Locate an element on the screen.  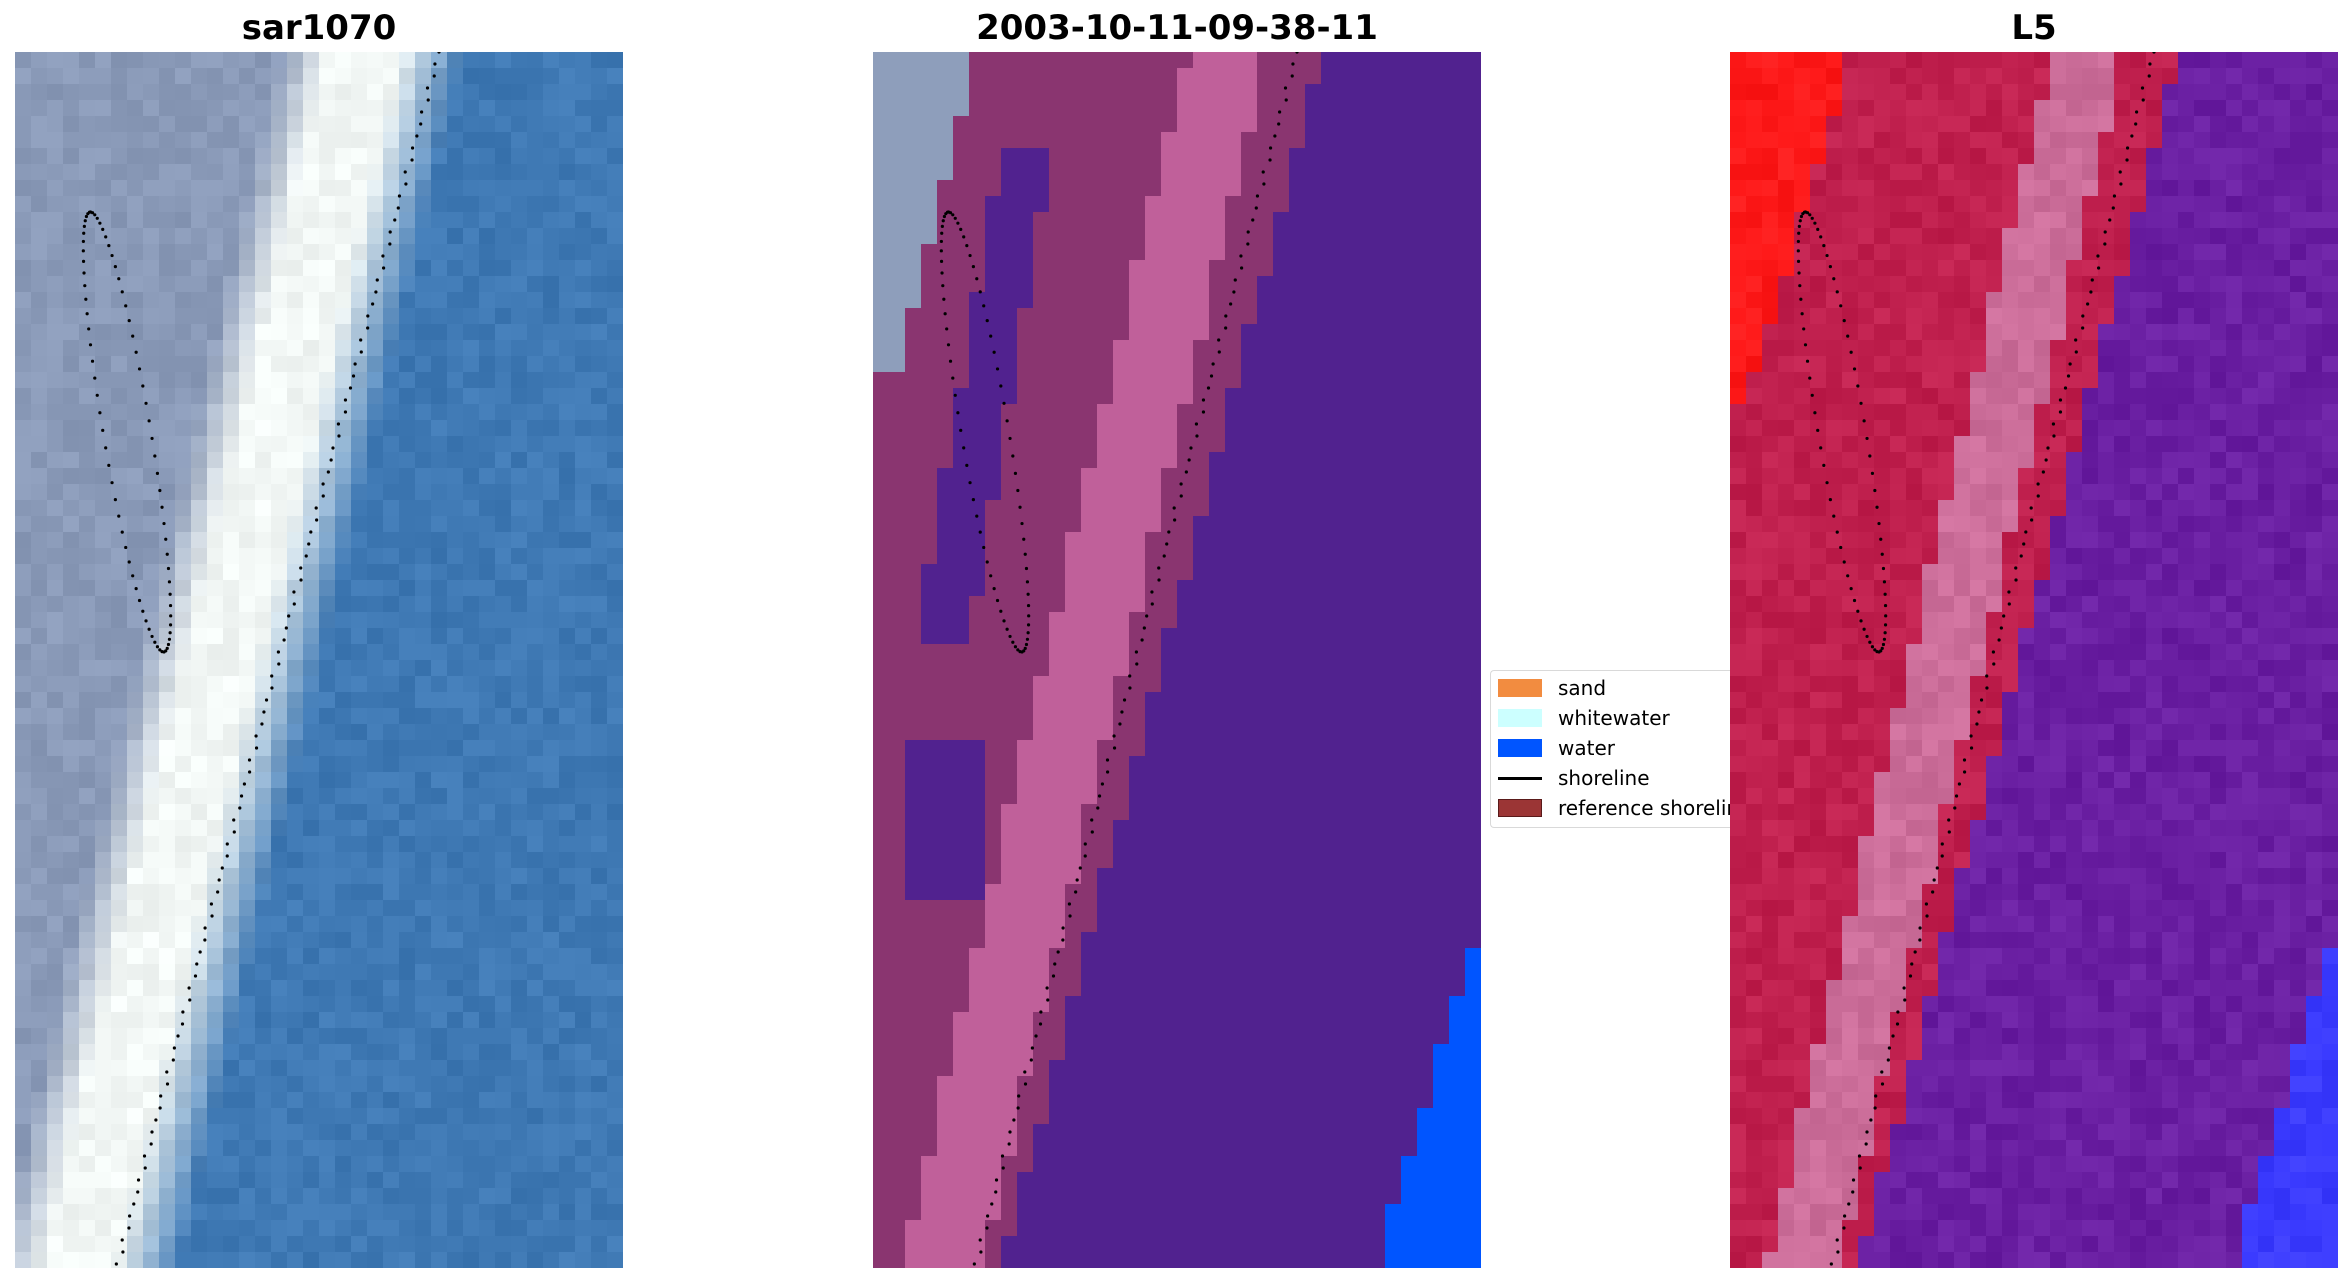
whitewater-swatch is located at coordinates (1520, 718).